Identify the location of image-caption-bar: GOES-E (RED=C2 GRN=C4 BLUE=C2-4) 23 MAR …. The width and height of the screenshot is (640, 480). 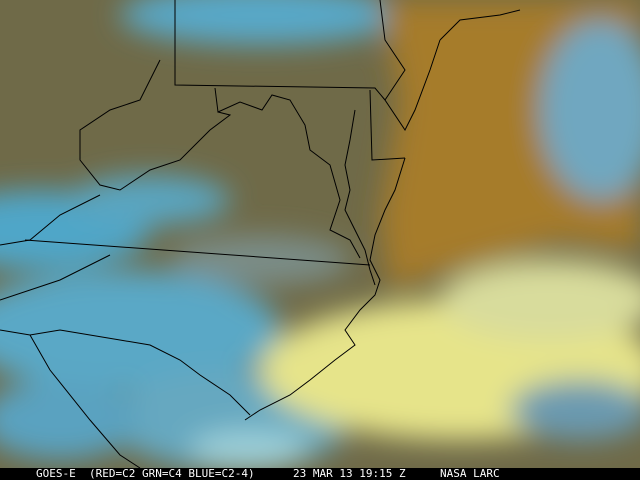
(320, 474).